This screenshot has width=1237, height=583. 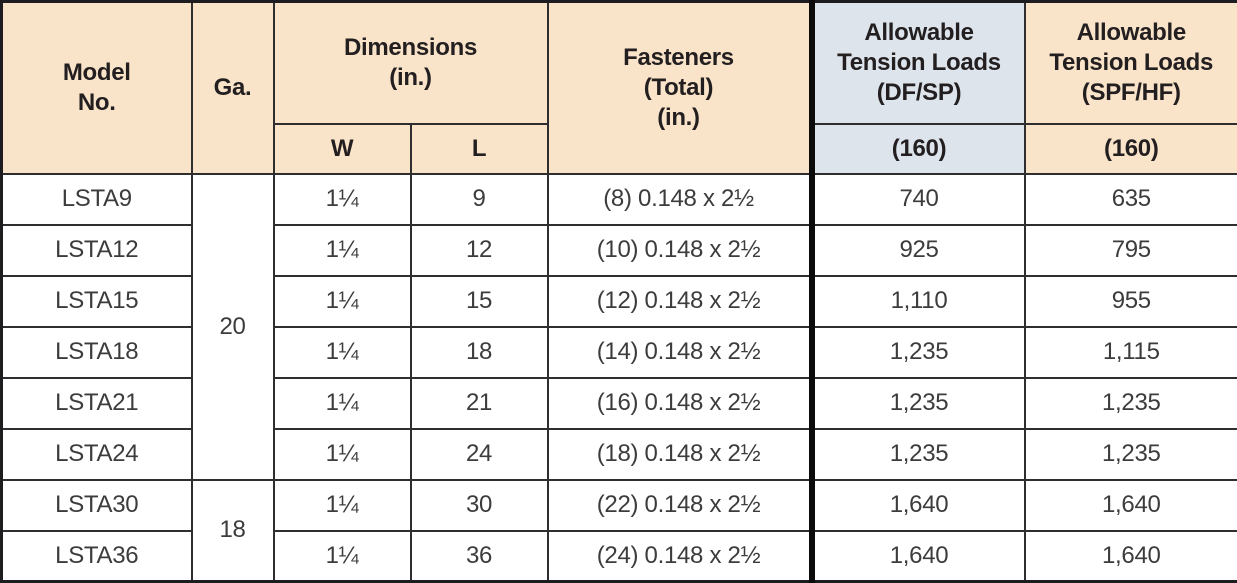 What do you see at coordinates (918, 301) in the screenshot?
I see `cell-load-df-sp: 1,110` at bounding box center [918, 301].